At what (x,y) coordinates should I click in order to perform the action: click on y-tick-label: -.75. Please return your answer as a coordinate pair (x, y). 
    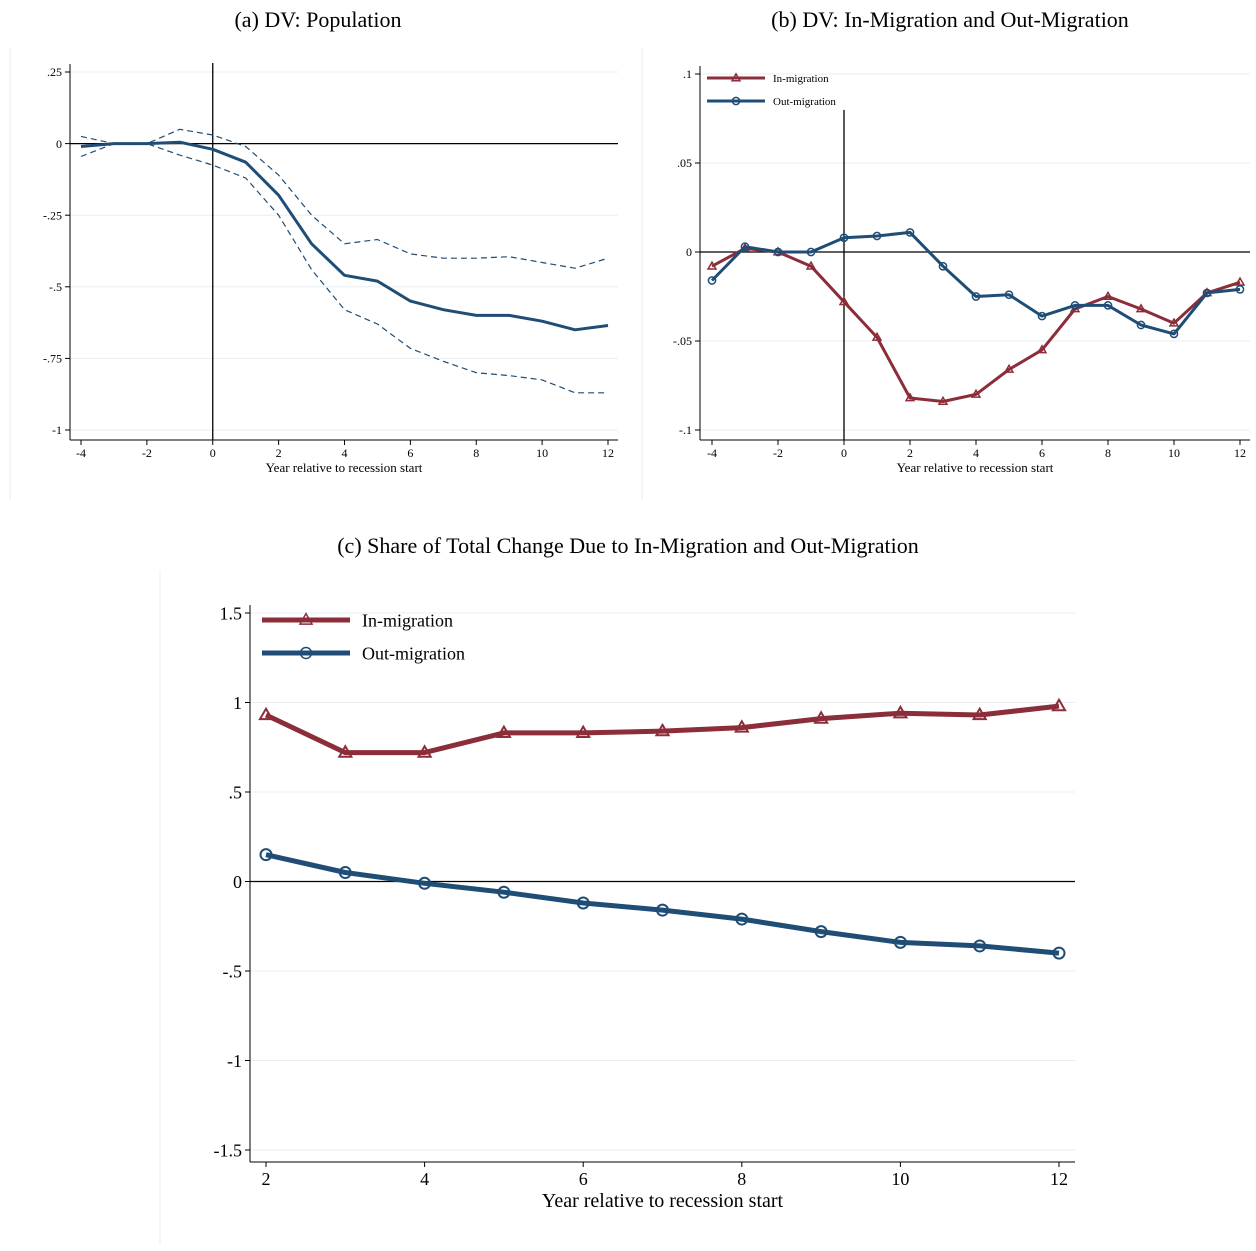
    Looking at the image, I should click on (52, 359).